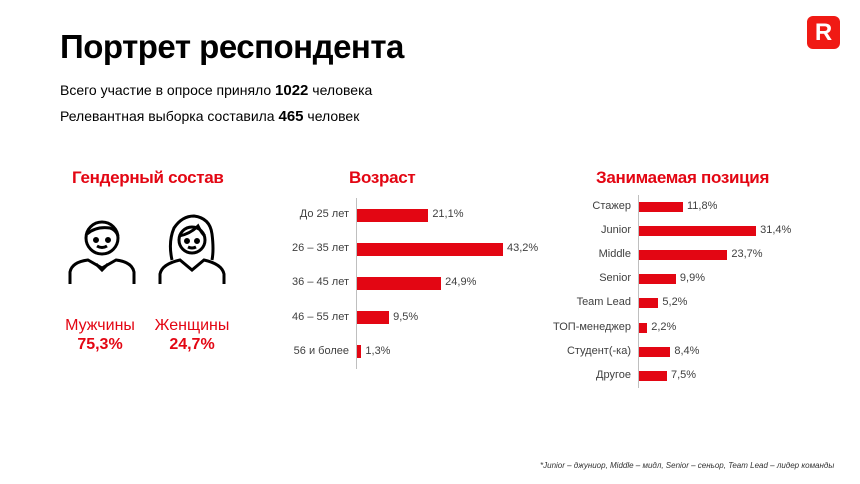 This screenshot has width=860, height=484. I want to click on man-icon, so click(102, 252).